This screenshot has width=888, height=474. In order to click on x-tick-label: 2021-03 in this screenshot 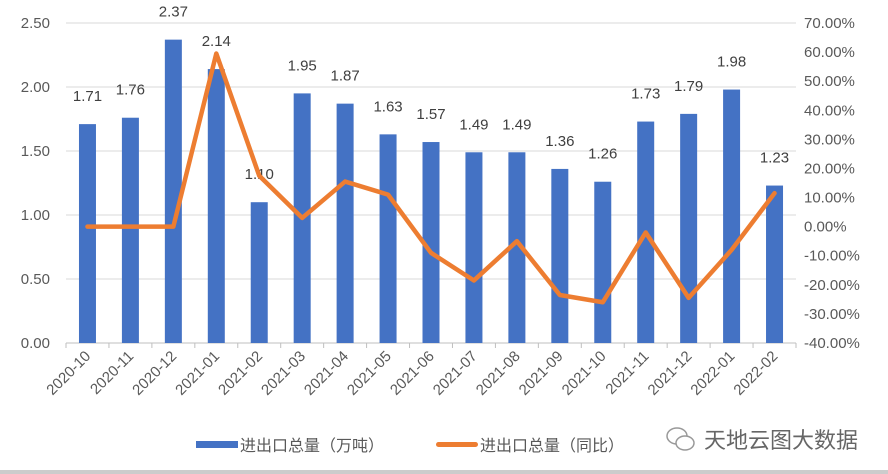, I will do `click(283, 373)`.